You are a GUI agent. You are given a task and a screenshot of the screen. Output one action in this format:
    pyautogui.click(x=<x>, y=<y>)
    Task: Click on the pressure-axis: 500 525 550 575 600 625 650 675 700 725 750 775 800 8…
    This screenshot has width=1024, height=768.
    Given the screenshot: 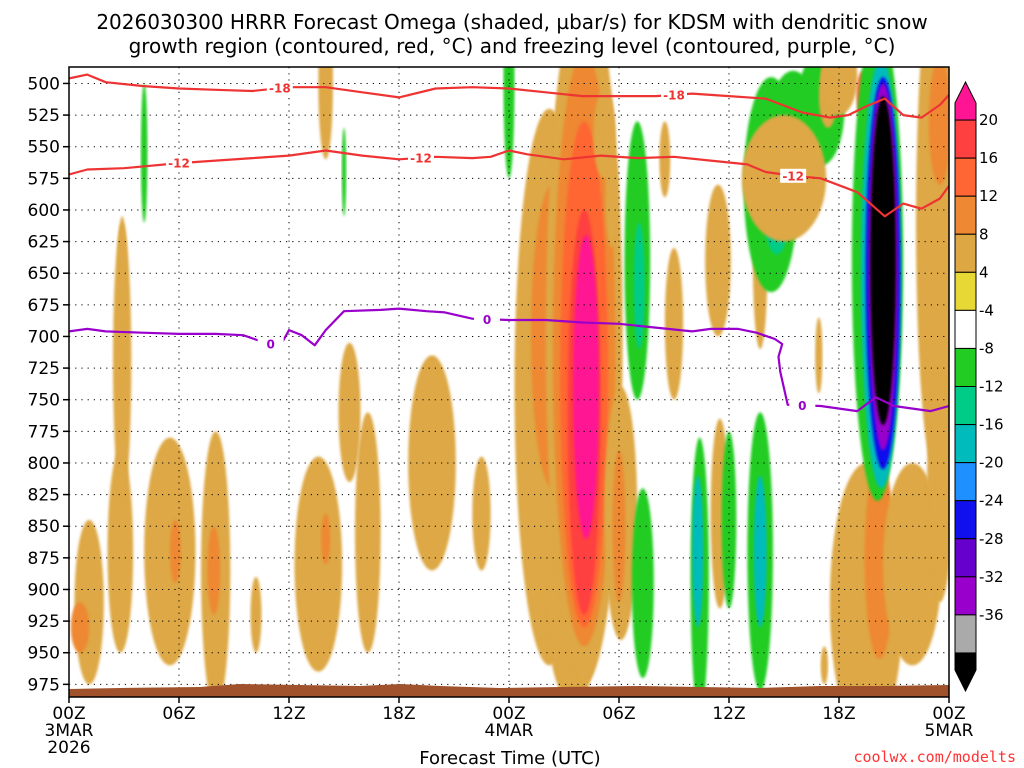 What is the action you would take?
    pyautogui.click(x=48, y=384)
    